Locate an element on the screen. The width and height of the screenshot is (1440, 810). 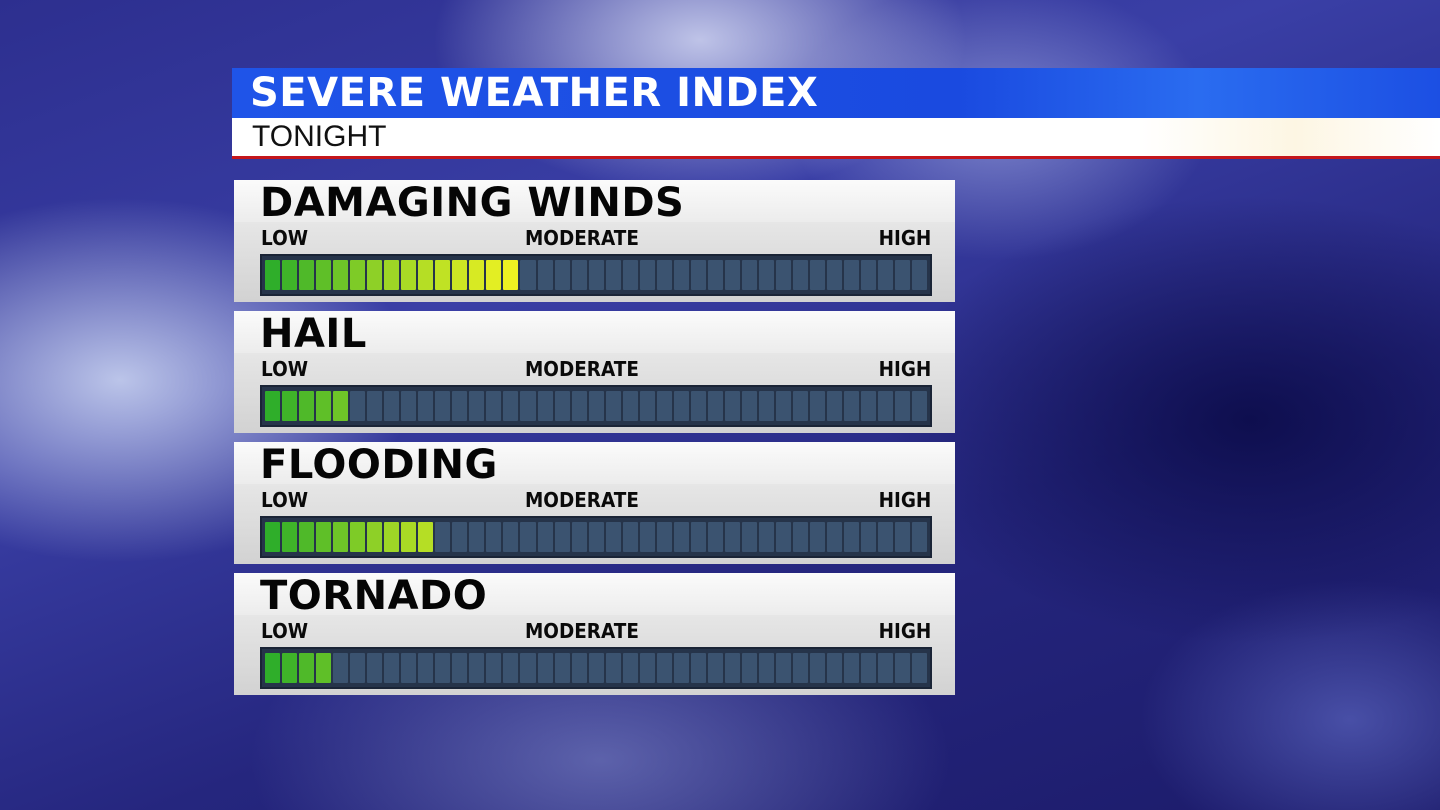
index-header: HAIL is located at coordinates (594, 334).